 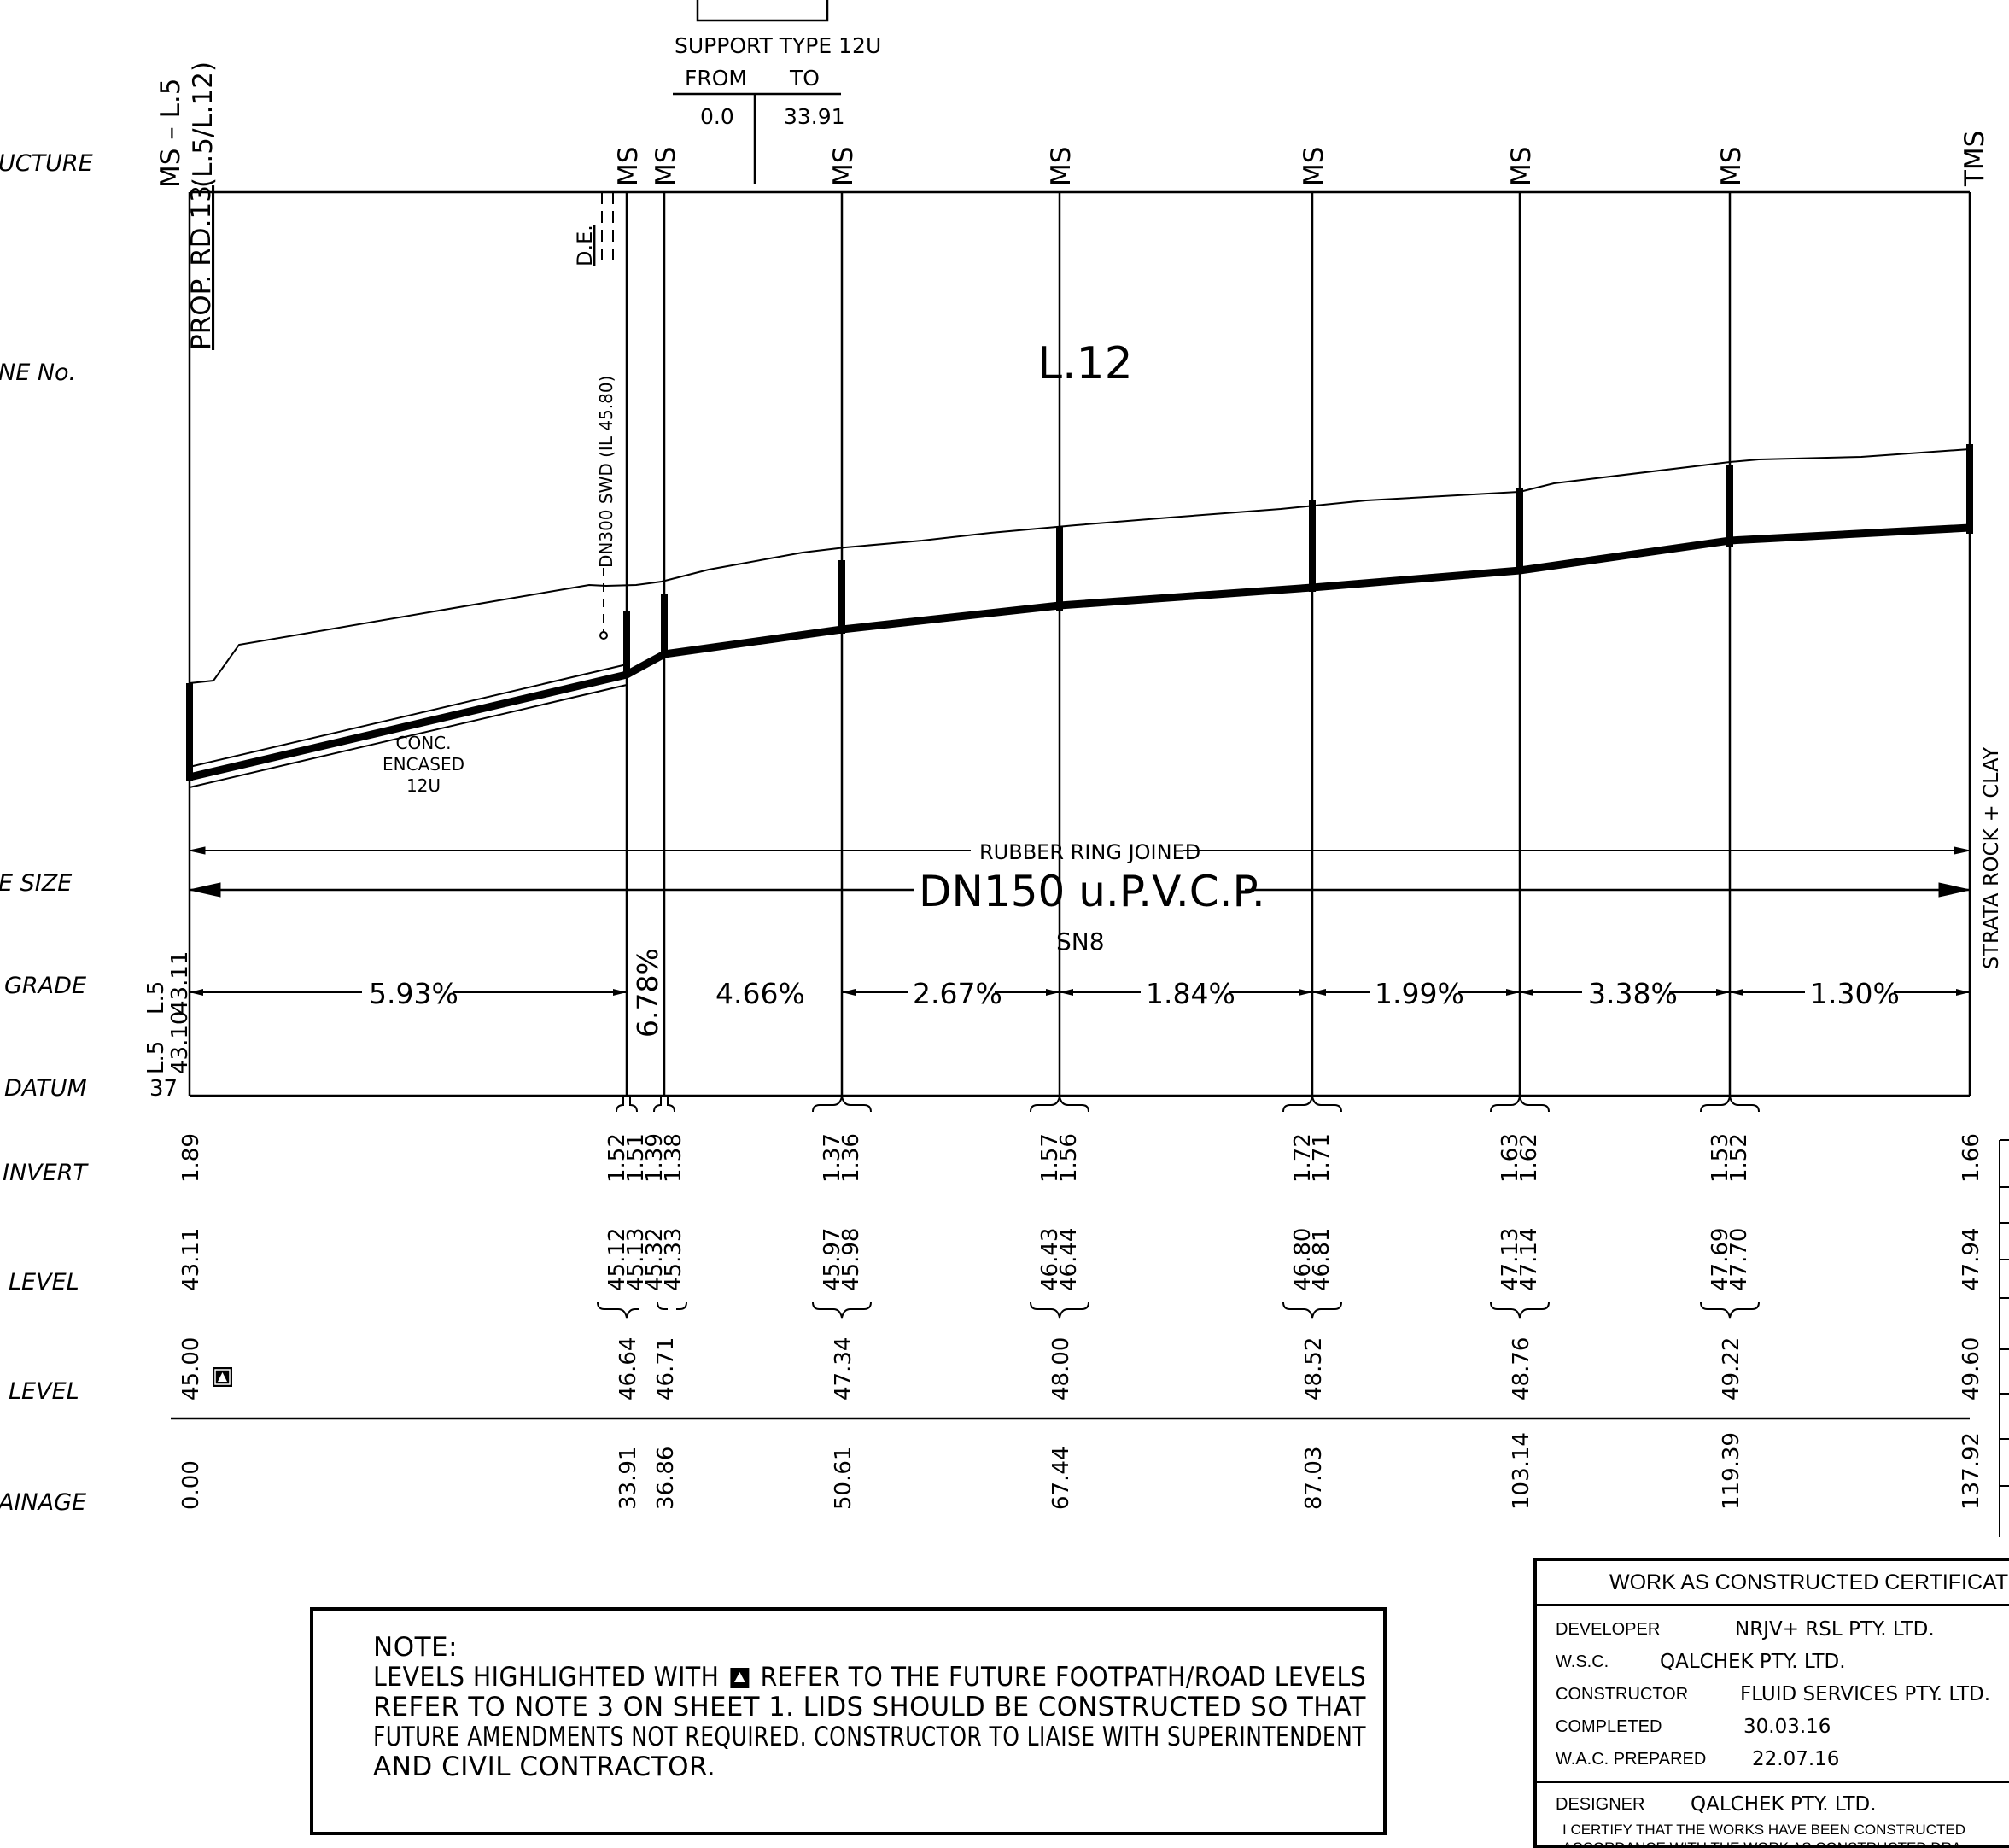 What do you see at coordinates (1521, 1369) in the screenshot?
I see `surface-level: 48.76` at bounding box center [1521, 1369].